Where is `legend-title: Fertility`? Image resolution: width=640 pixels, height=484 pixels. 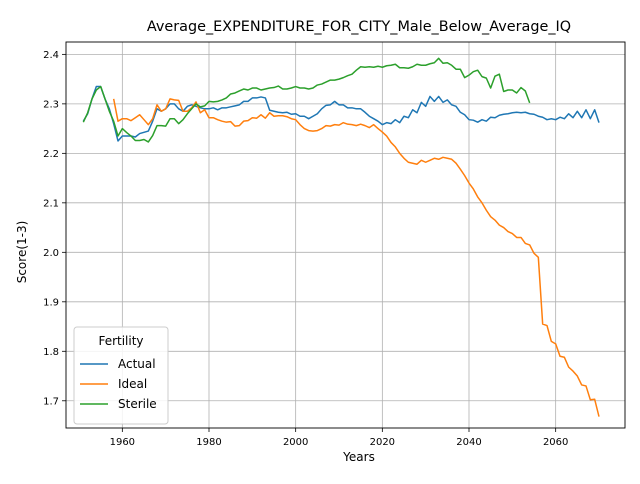
legend-title: Fertility is located at coordinates (120, 341).